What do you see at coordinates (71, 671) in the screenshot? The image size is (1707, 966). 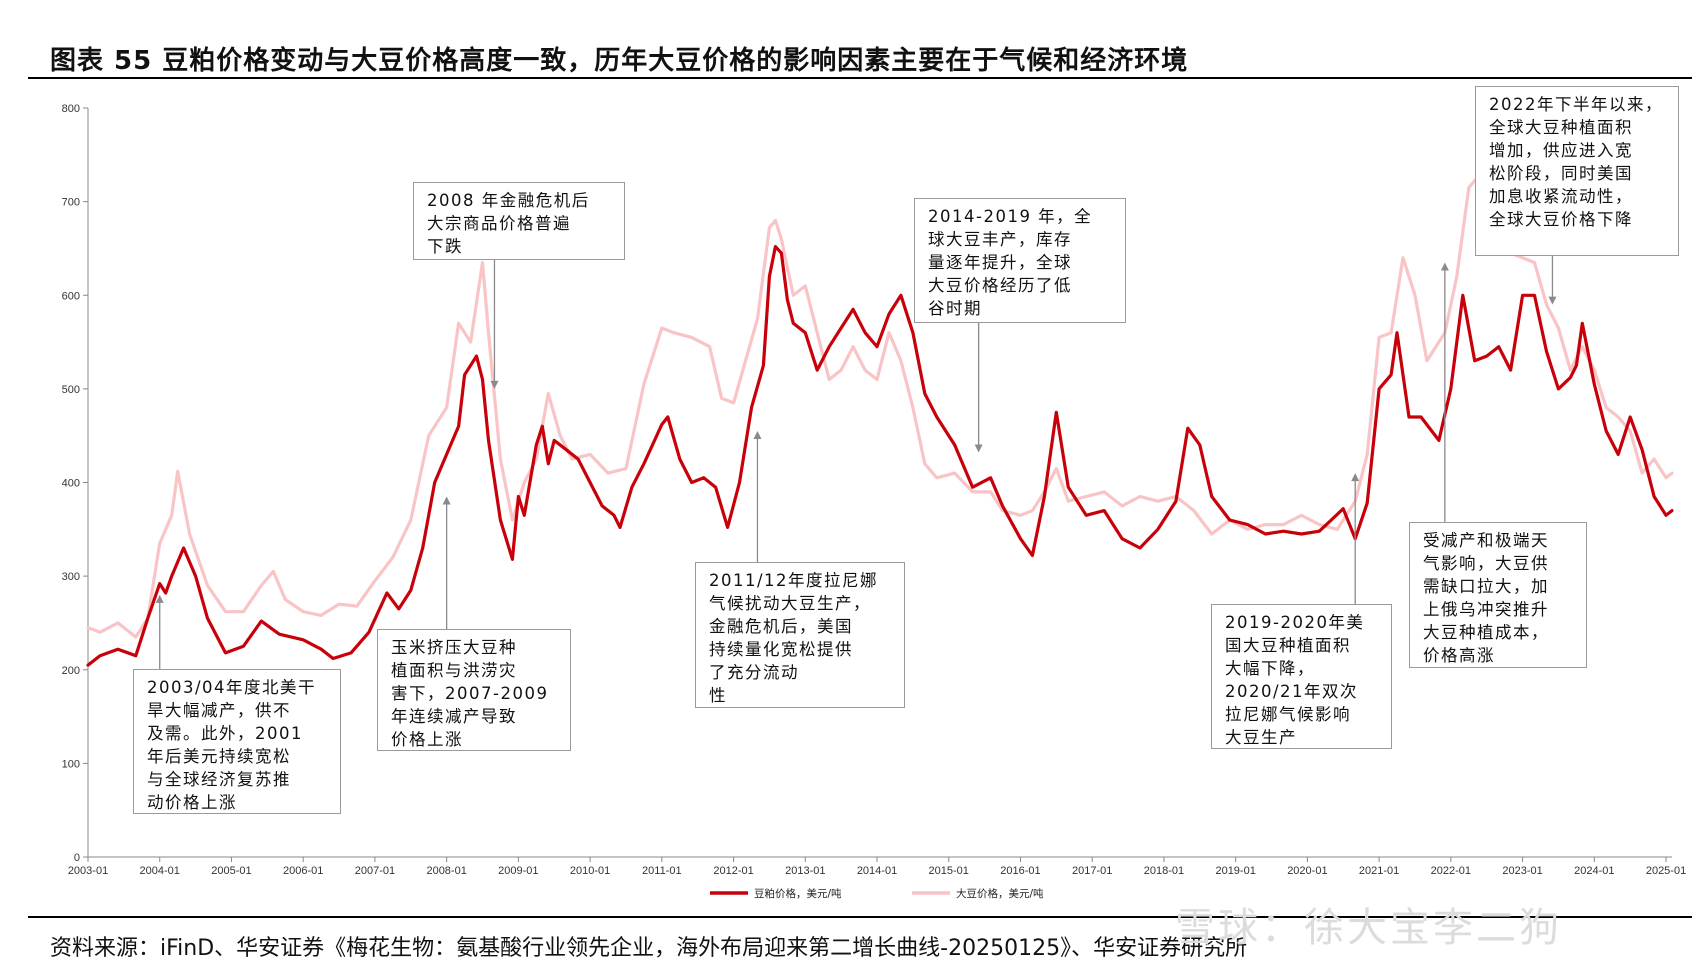 I see `y-tick-label: 200` at bounding box center [71, 671].